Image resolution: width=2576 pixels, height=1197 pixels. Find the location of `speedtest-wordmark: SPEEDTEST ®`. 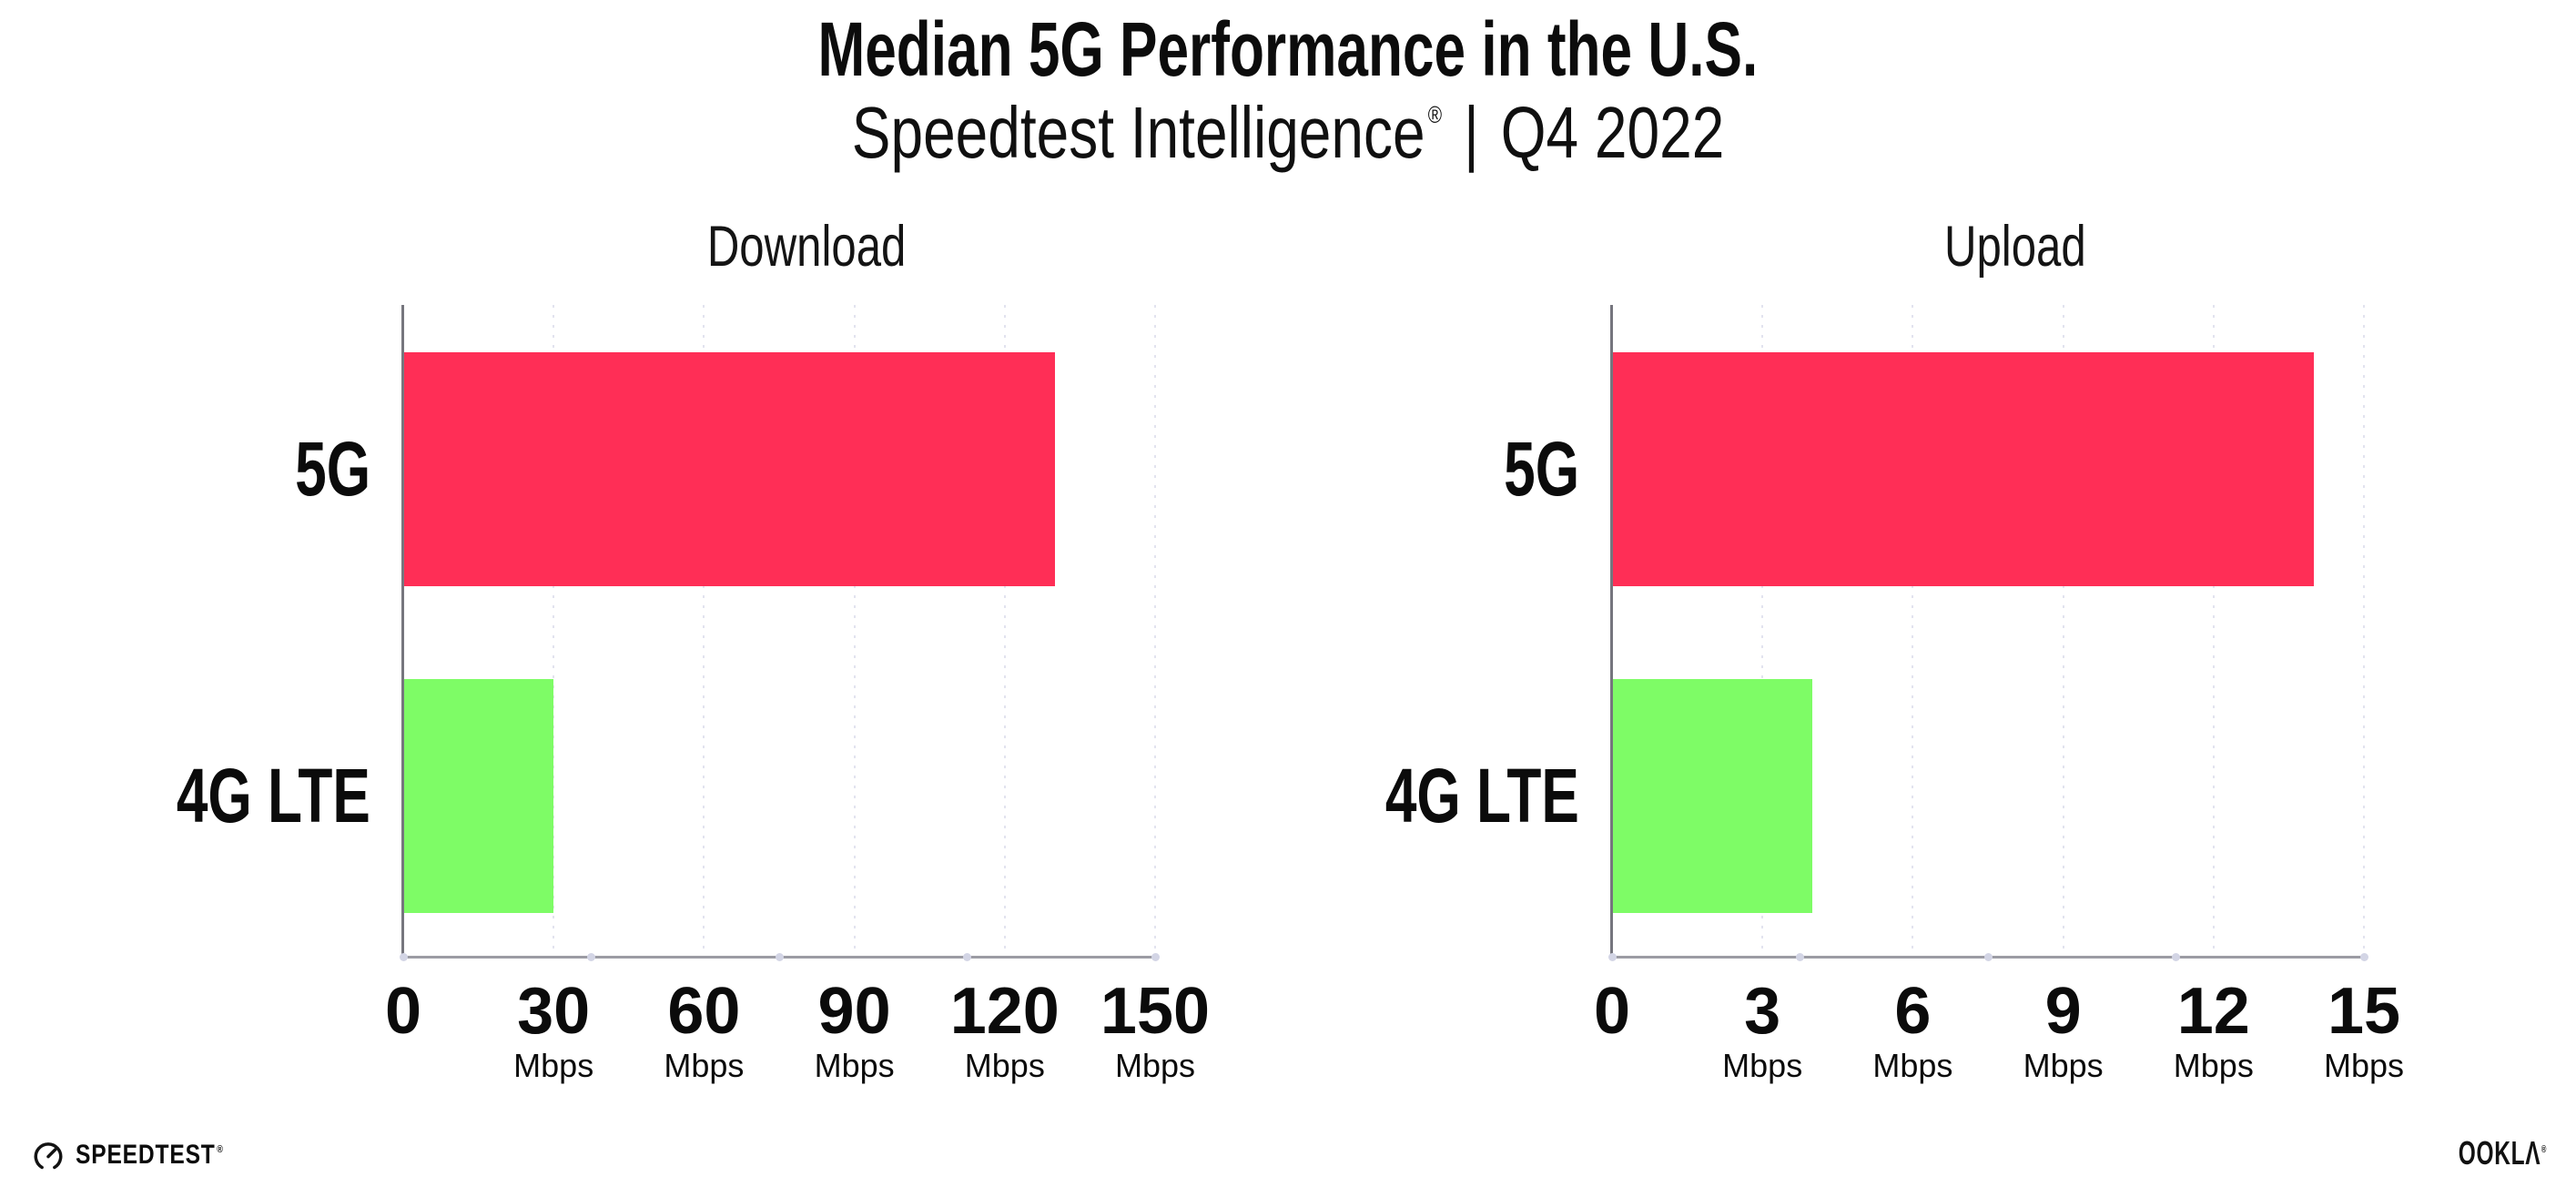

speedtest-wordmark: SPEEDTEST ® is located at coordinates (165, 1155).